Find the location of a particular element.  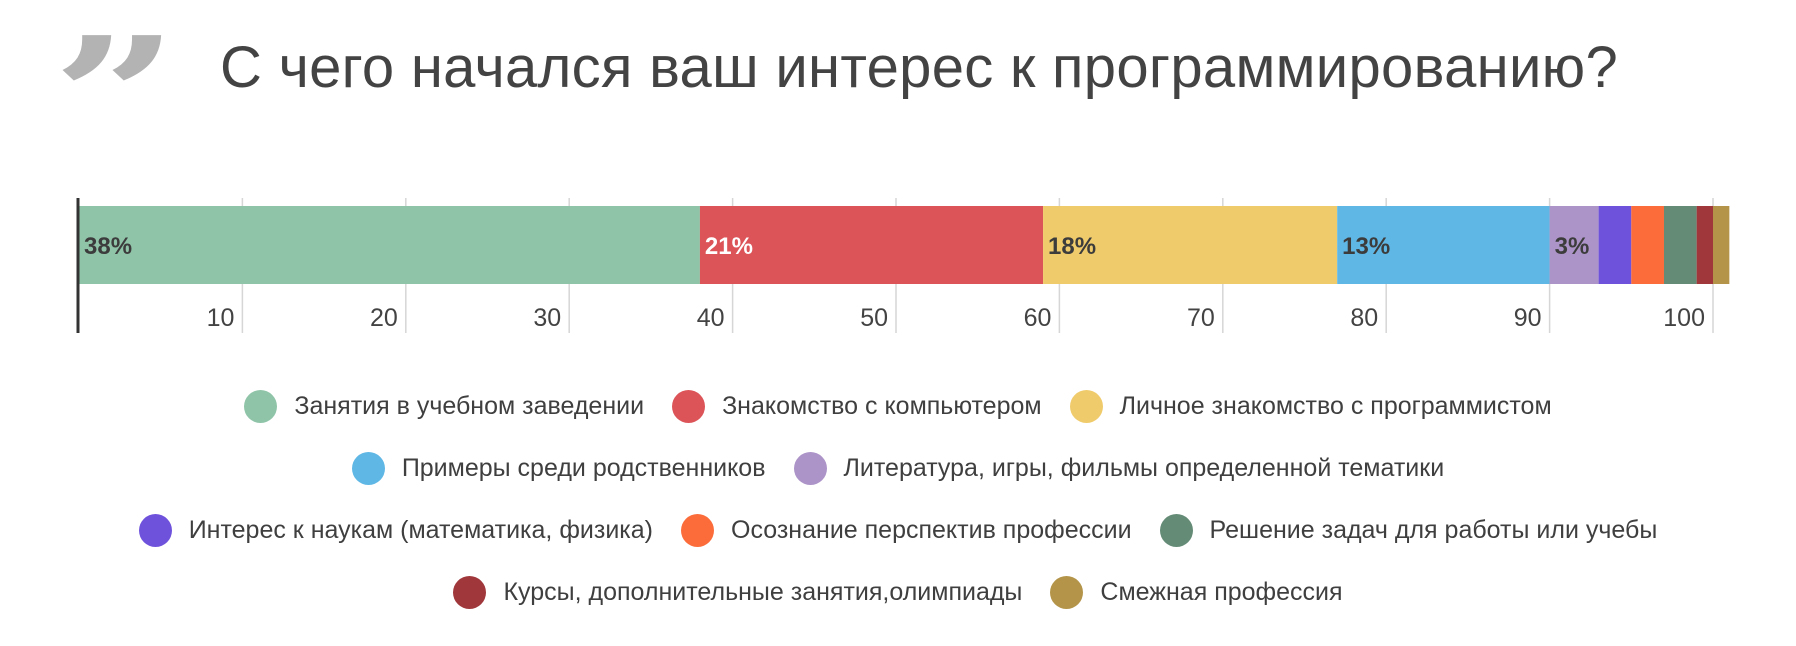

legend-item: Личное знакомство с программистом is located at coordinates (1310, 406).